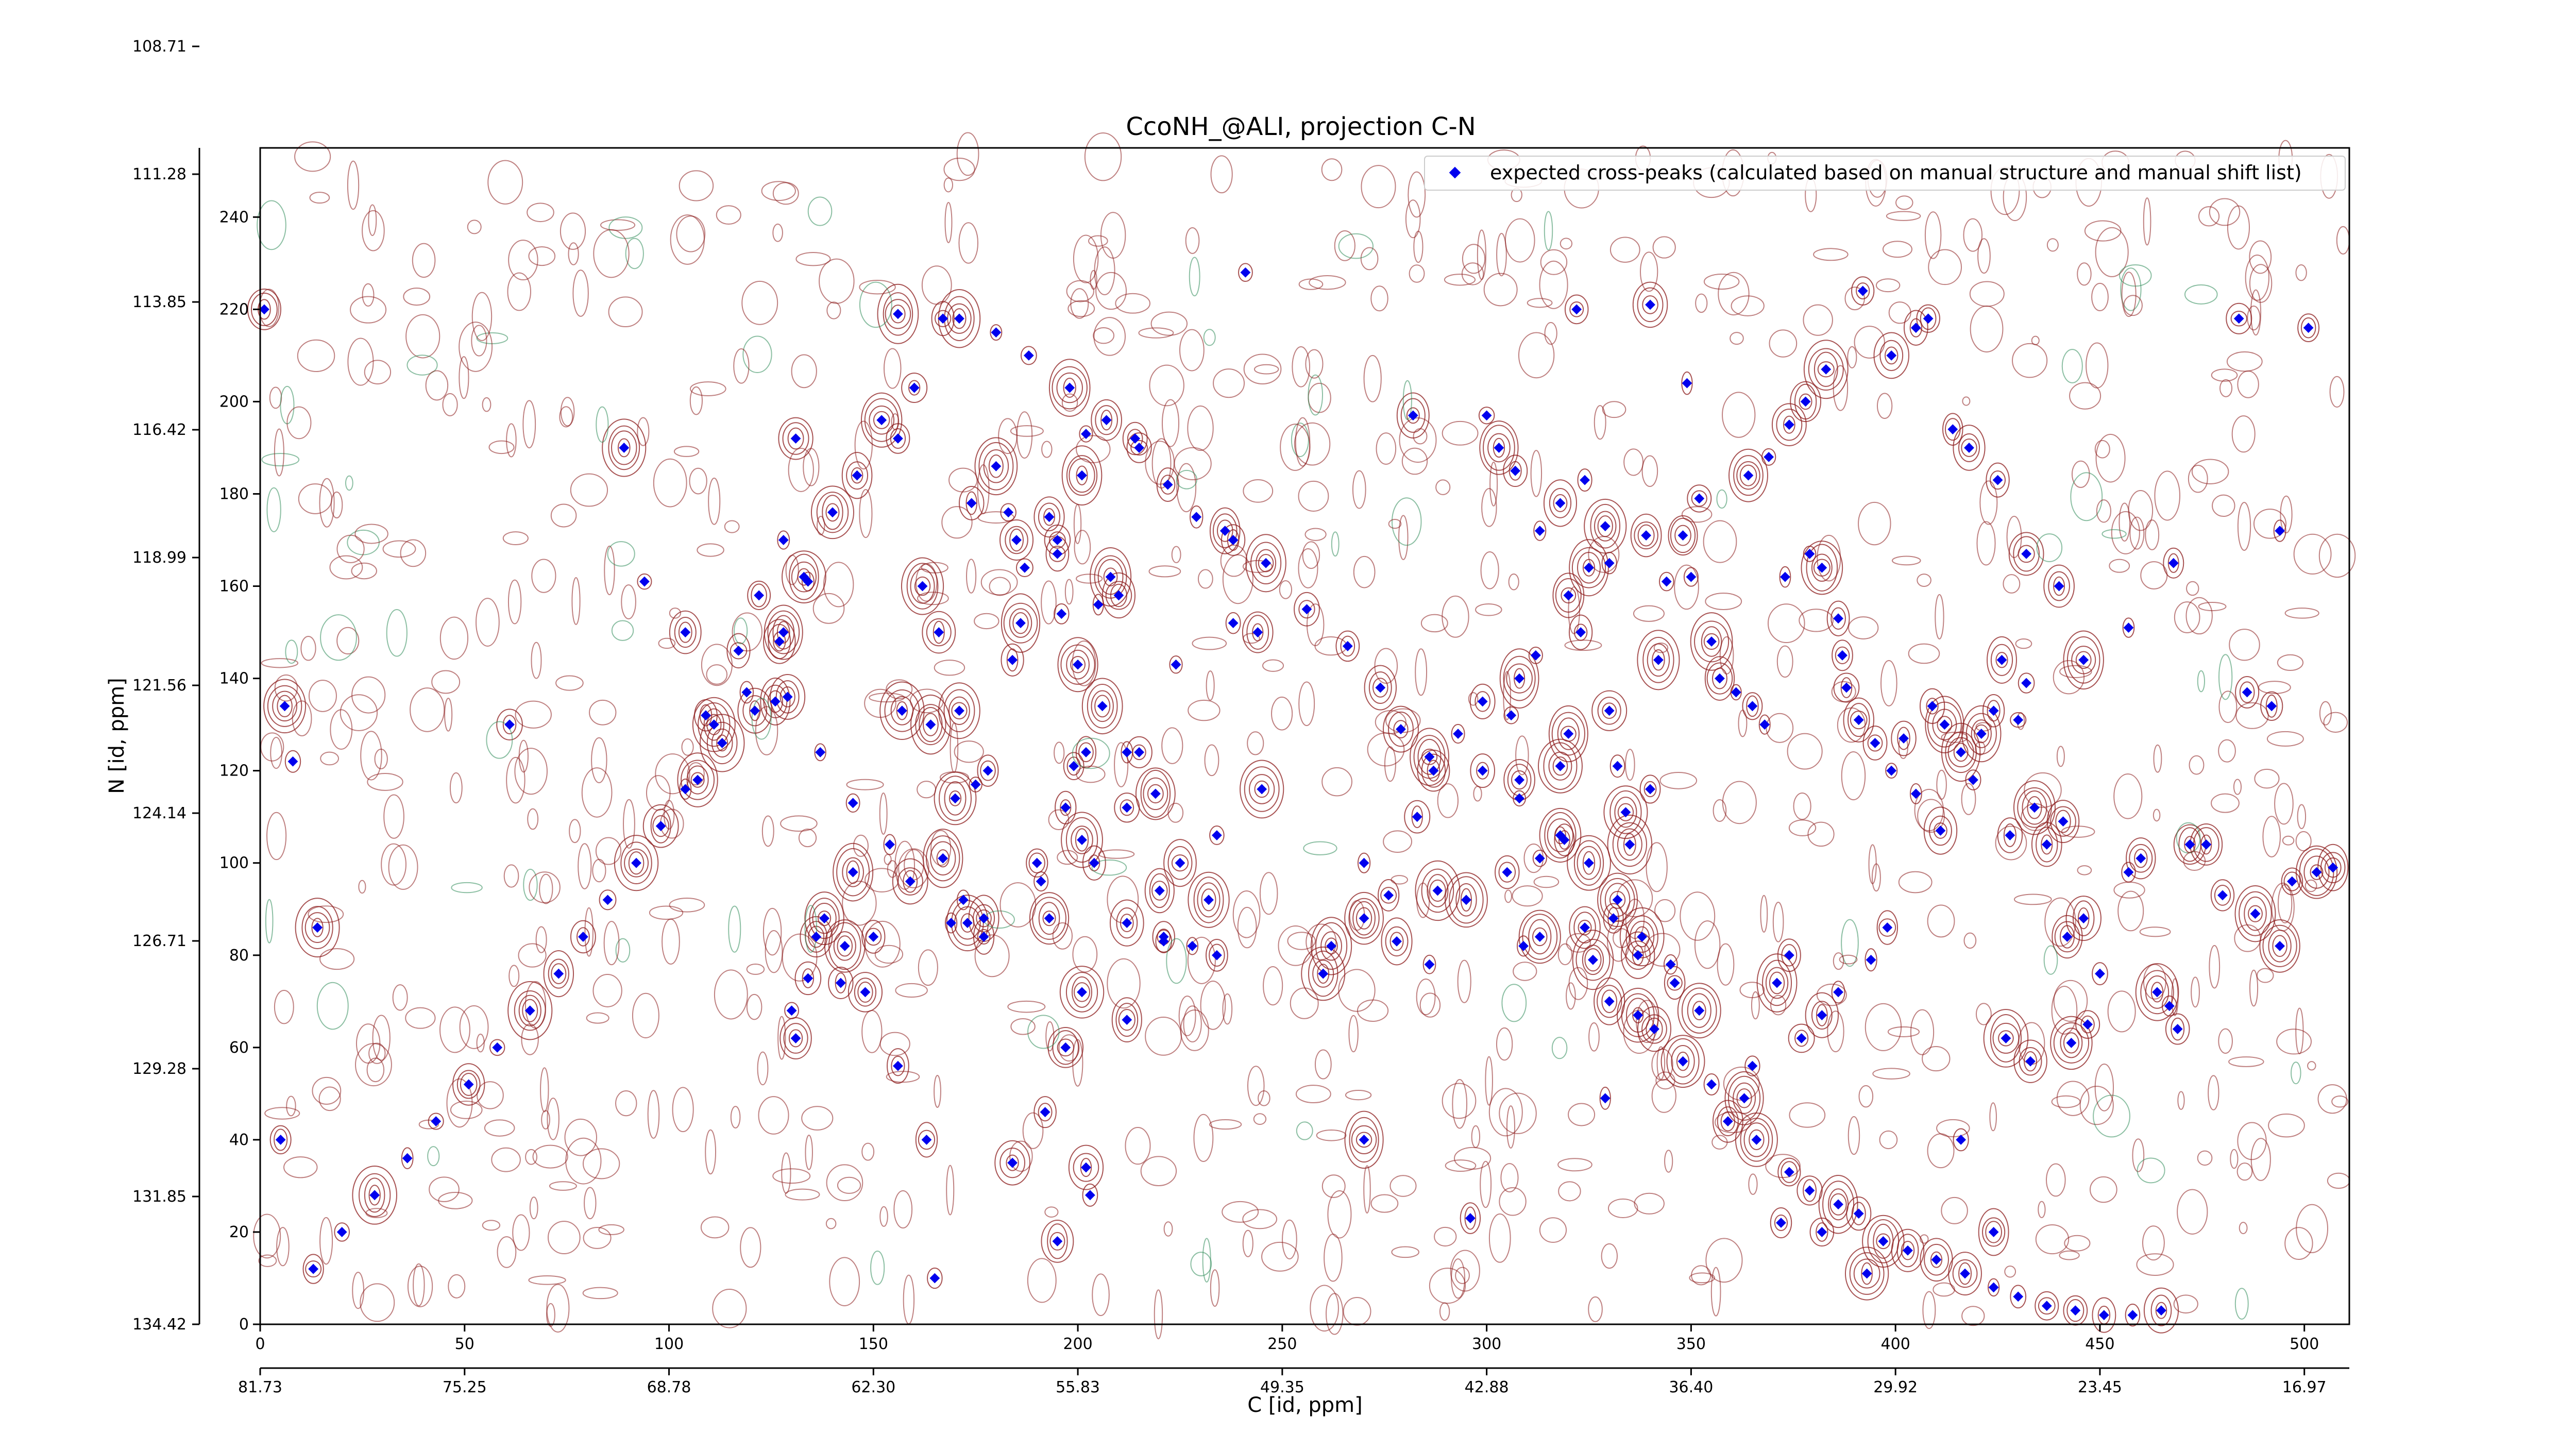 This screenshot has height=1449, width=2576. I want to click on x-ppm-tick-label: 62.30, so click(873, 1387).